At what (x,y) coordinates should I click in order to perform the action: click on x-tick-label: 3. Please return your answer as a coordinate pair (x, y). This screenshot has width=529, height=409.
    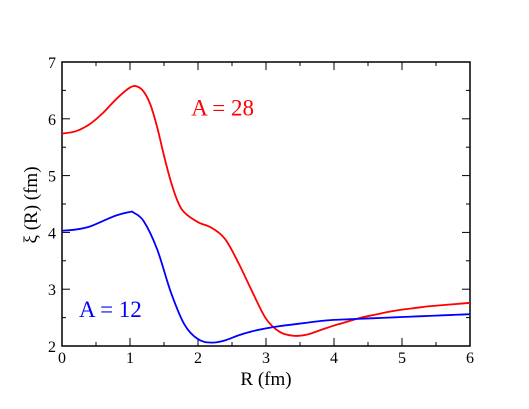
    Looking at the image, I should click on (266, 358).